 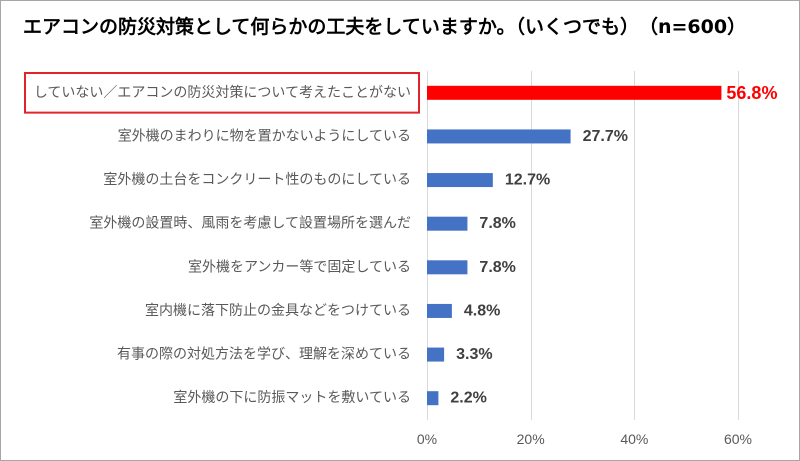 What do you see at coordinates (264, 355) in the screenshot?
I see `category-label: 有事の際の対処方法を学び、理解を深めている` at bounding box center [264, 355].